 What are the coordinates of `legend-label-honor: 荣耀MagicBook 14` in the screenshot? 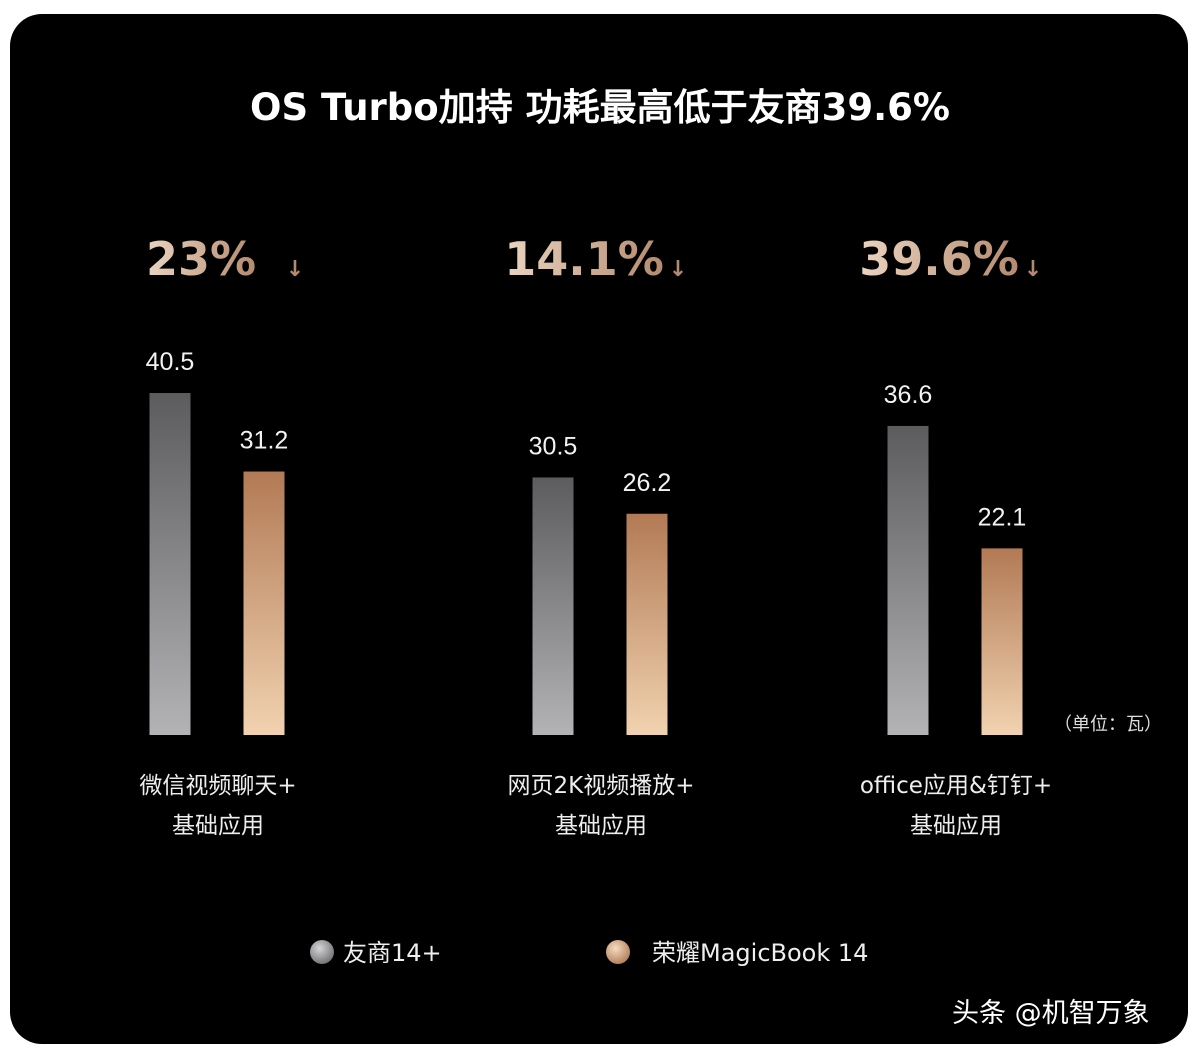 It's located at (760, 953).